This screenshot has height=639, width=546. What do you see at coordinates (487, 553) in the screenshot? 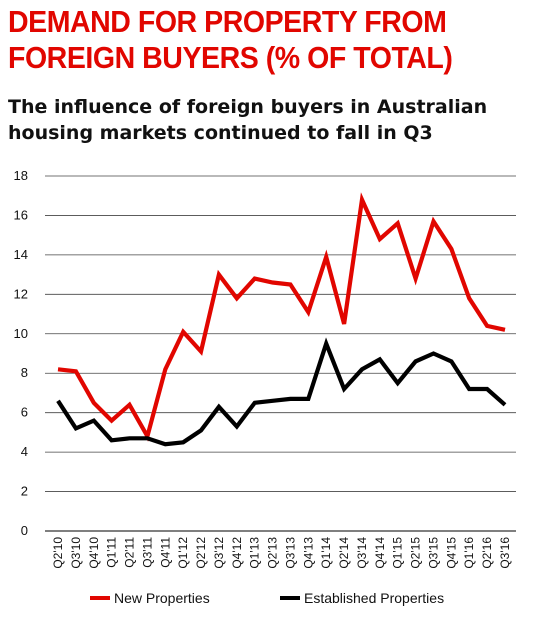
I see `x-tick-label: Q2'16` at bounding box center [487, 553].